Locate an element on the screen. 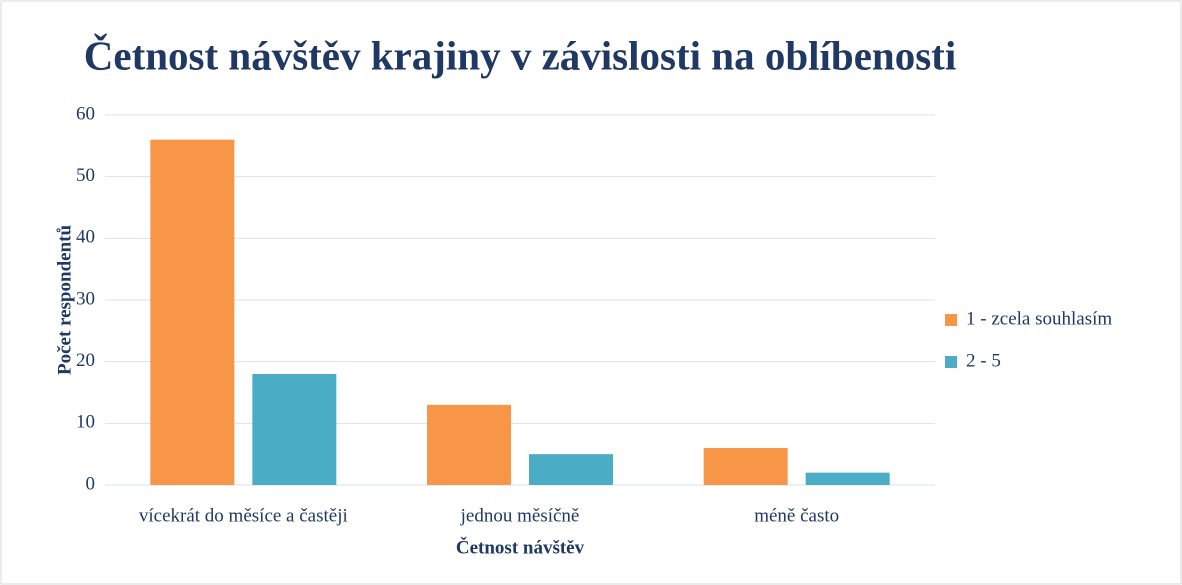  y-tick-label: 40 is located at coordinates (85, 237).